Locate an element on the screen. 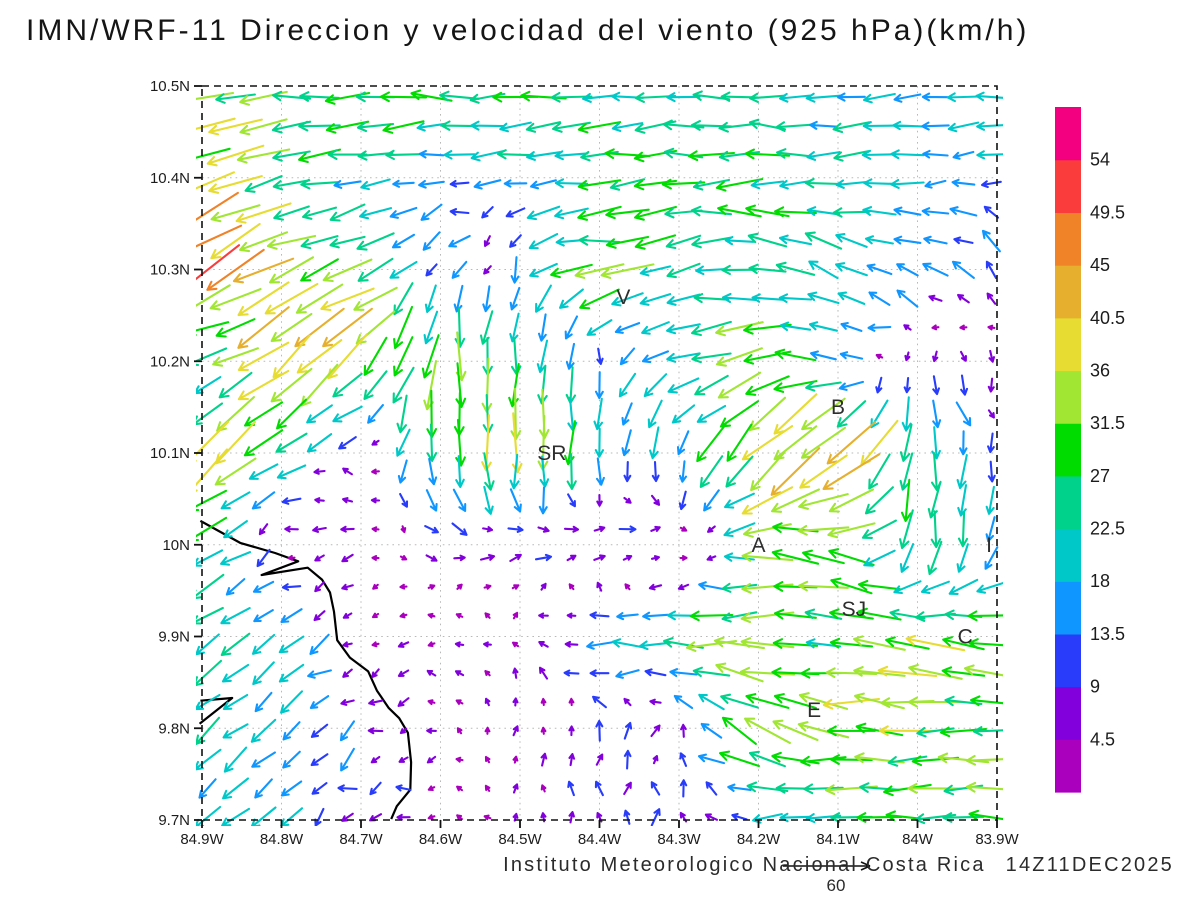 Image resolution: width=1200 pixels, height=900 pixels. x-tick-label: 84W is located at coordinates (918, 839).